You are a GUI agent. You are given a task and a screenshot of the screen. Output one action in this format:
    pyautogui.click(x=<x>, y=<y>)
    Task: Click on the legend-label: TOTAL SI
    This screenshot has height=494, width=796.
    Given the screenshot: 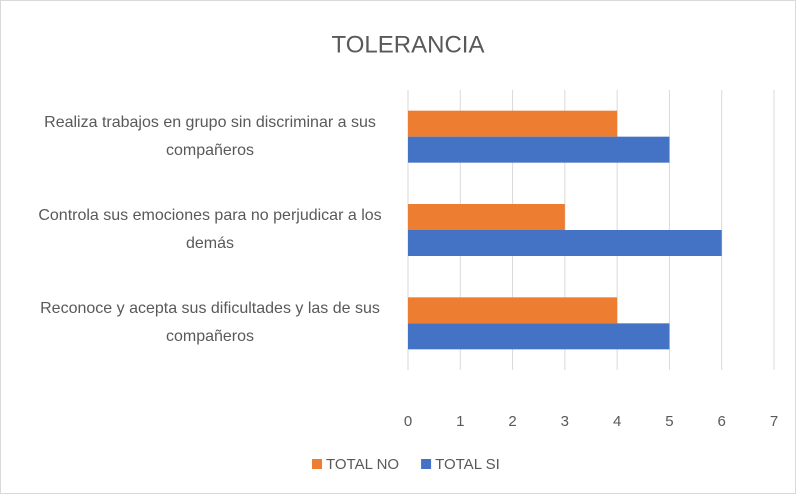 What is the action you would take?
    pyautogui.click(x=467, y=464)
    